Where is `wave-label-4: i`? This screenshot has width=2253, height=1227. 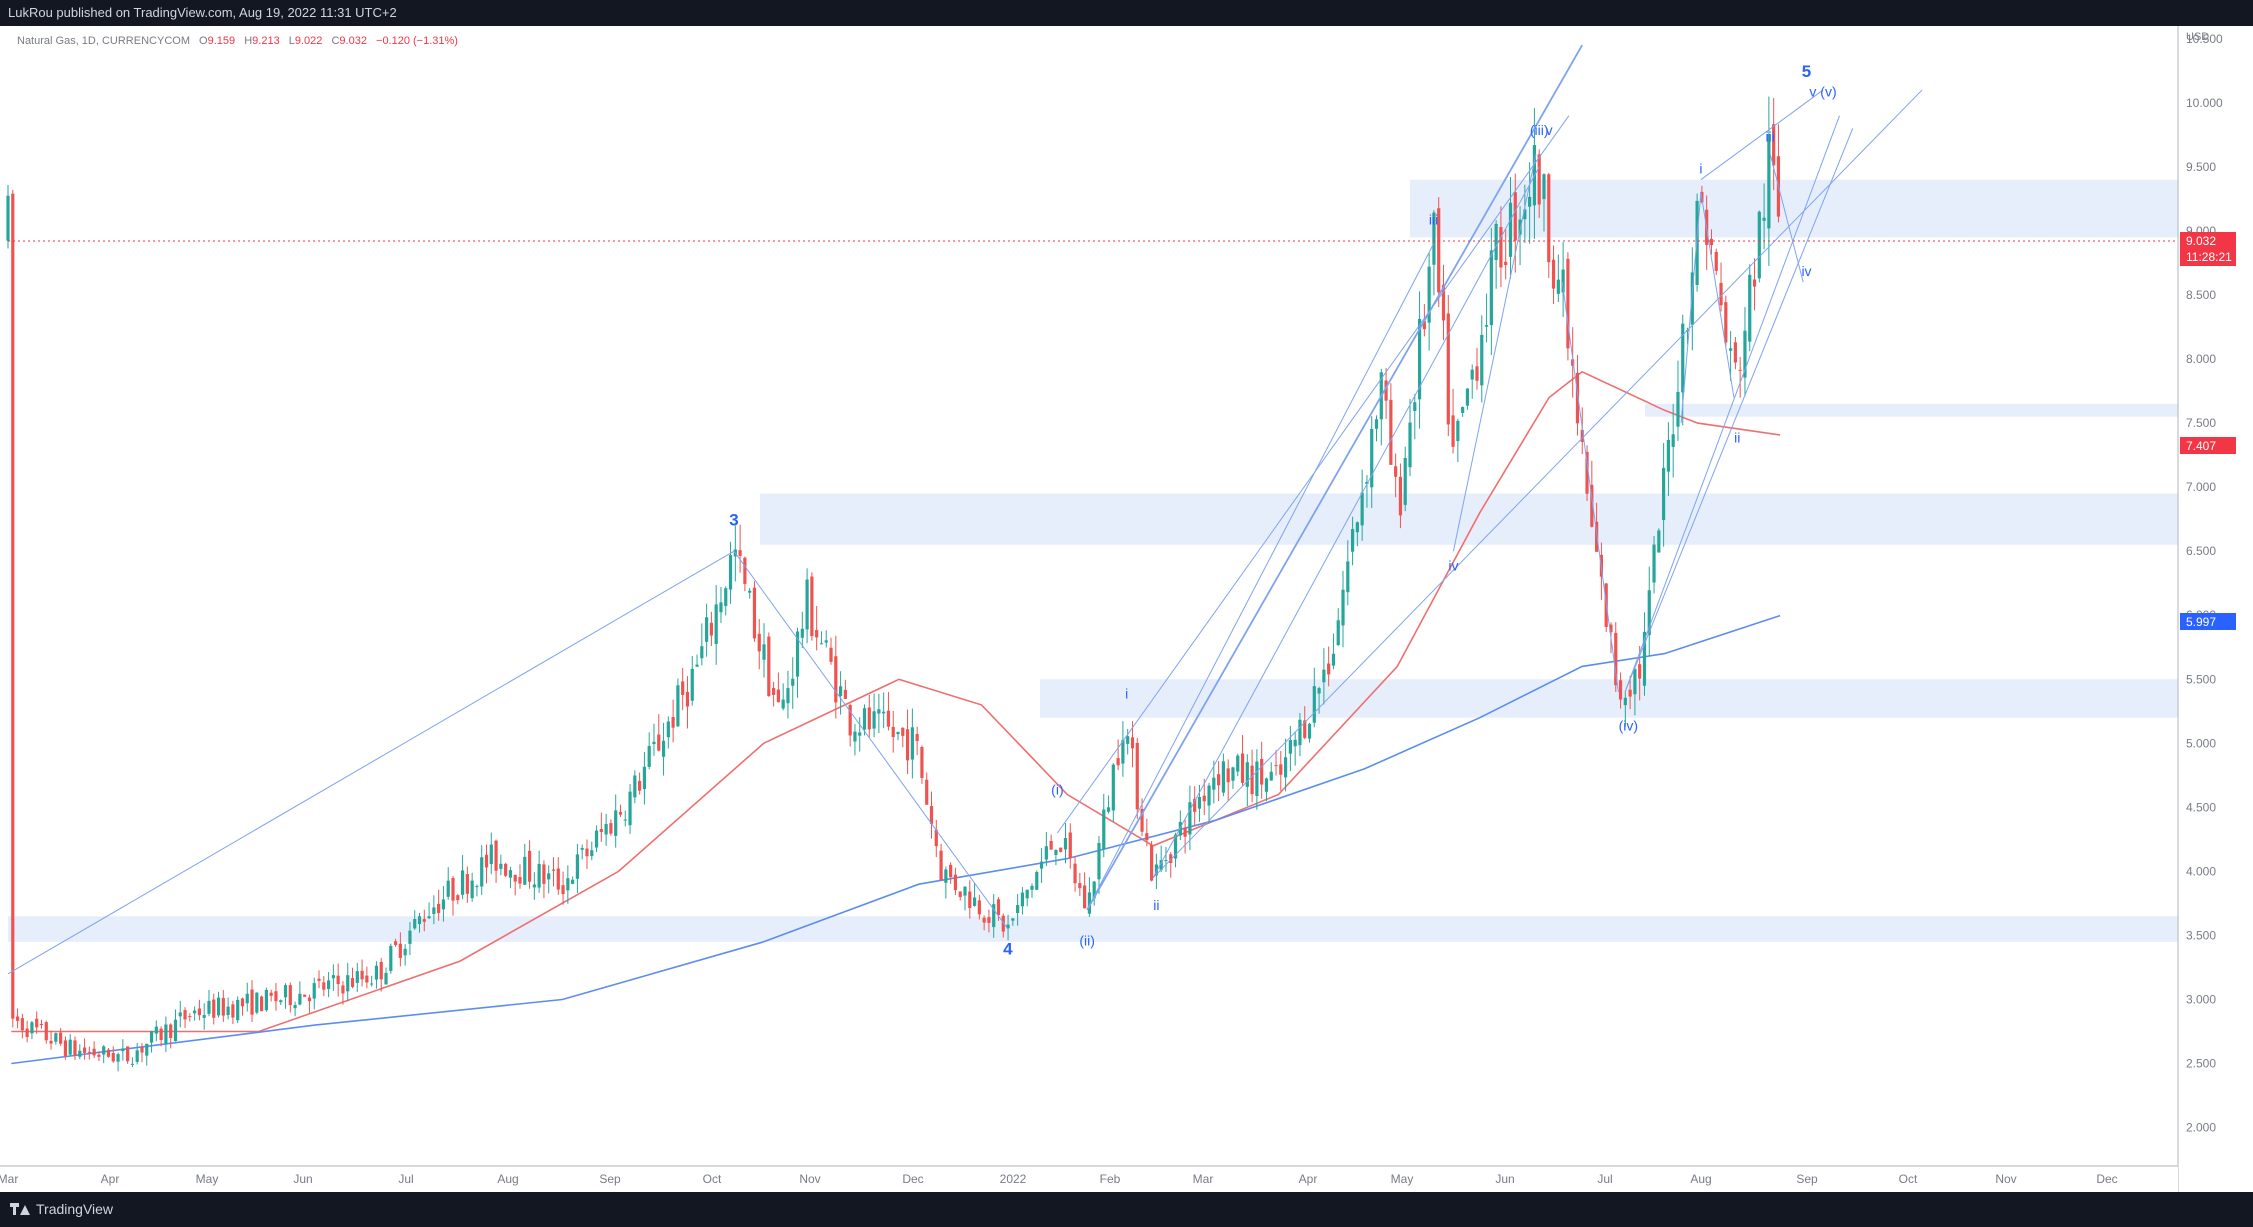
wave-label-4: i is located at coordinates (1126, 693).